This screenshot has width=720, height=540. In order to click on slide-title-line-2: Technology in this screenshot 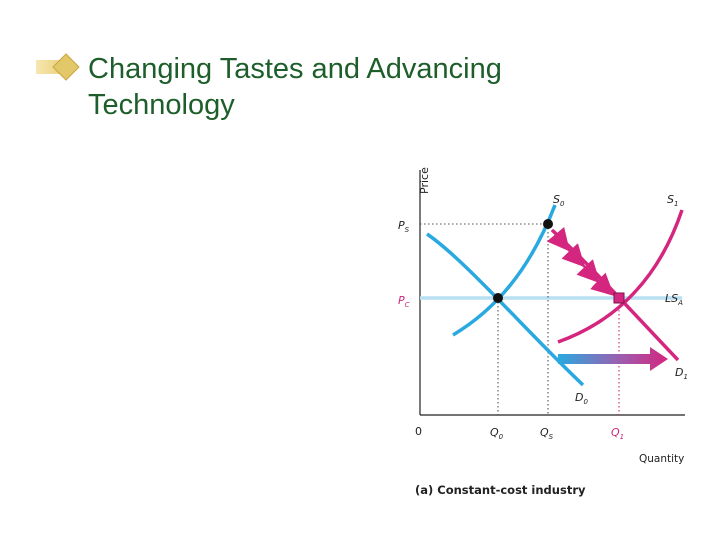, I will do `click(161, 105)`.